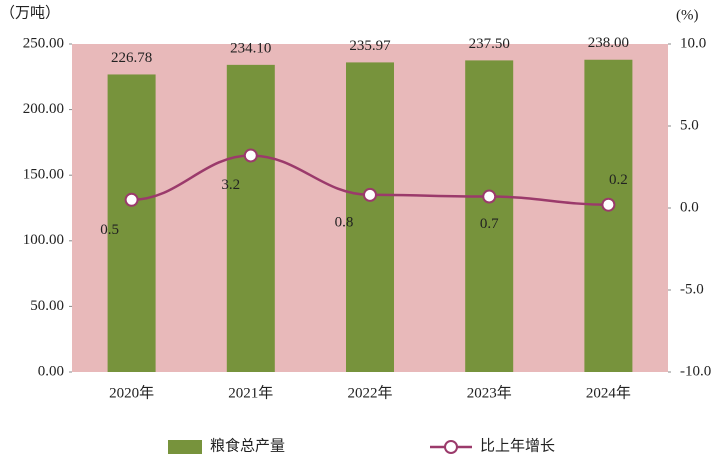  Describe the element at coordinates (43, 109) in the screenshot. I see `y-tick-label: 200.00` at that location.